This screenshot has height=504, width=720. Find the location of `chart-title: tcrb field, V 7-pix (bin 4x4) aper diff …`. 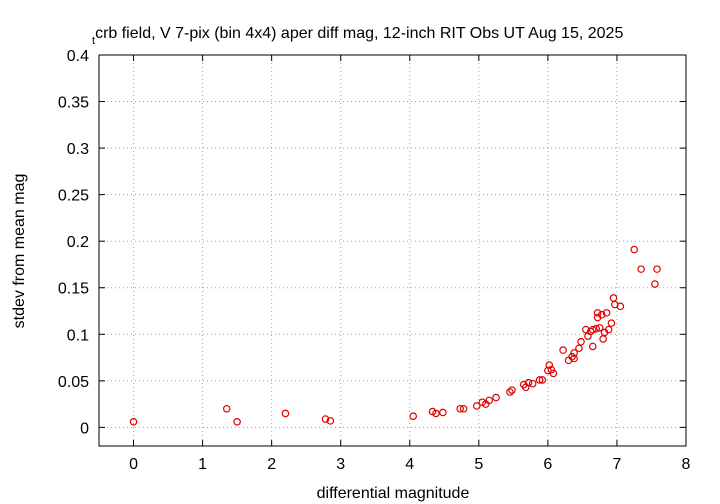

chart-title: tcrb field, V 7-pix (bin 4x4) aper diff … is located at coordinates (357, 36).